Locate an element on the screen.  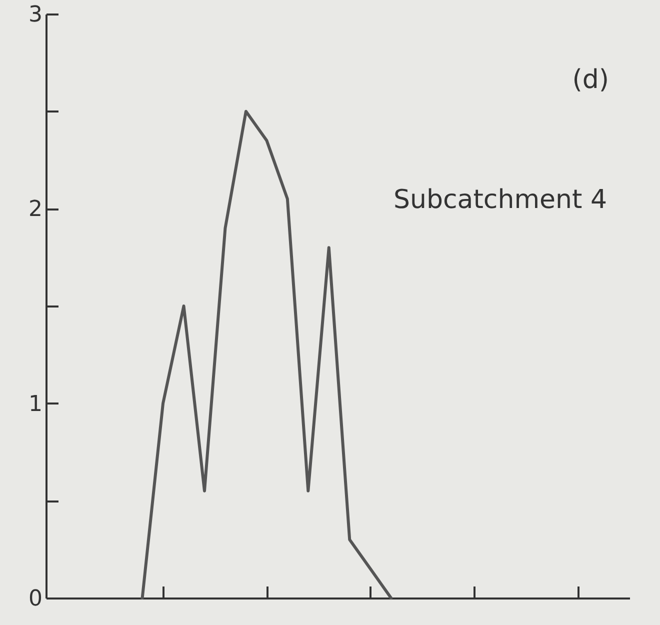
y-tick-label: 1 is located at coordinates (35, 404).